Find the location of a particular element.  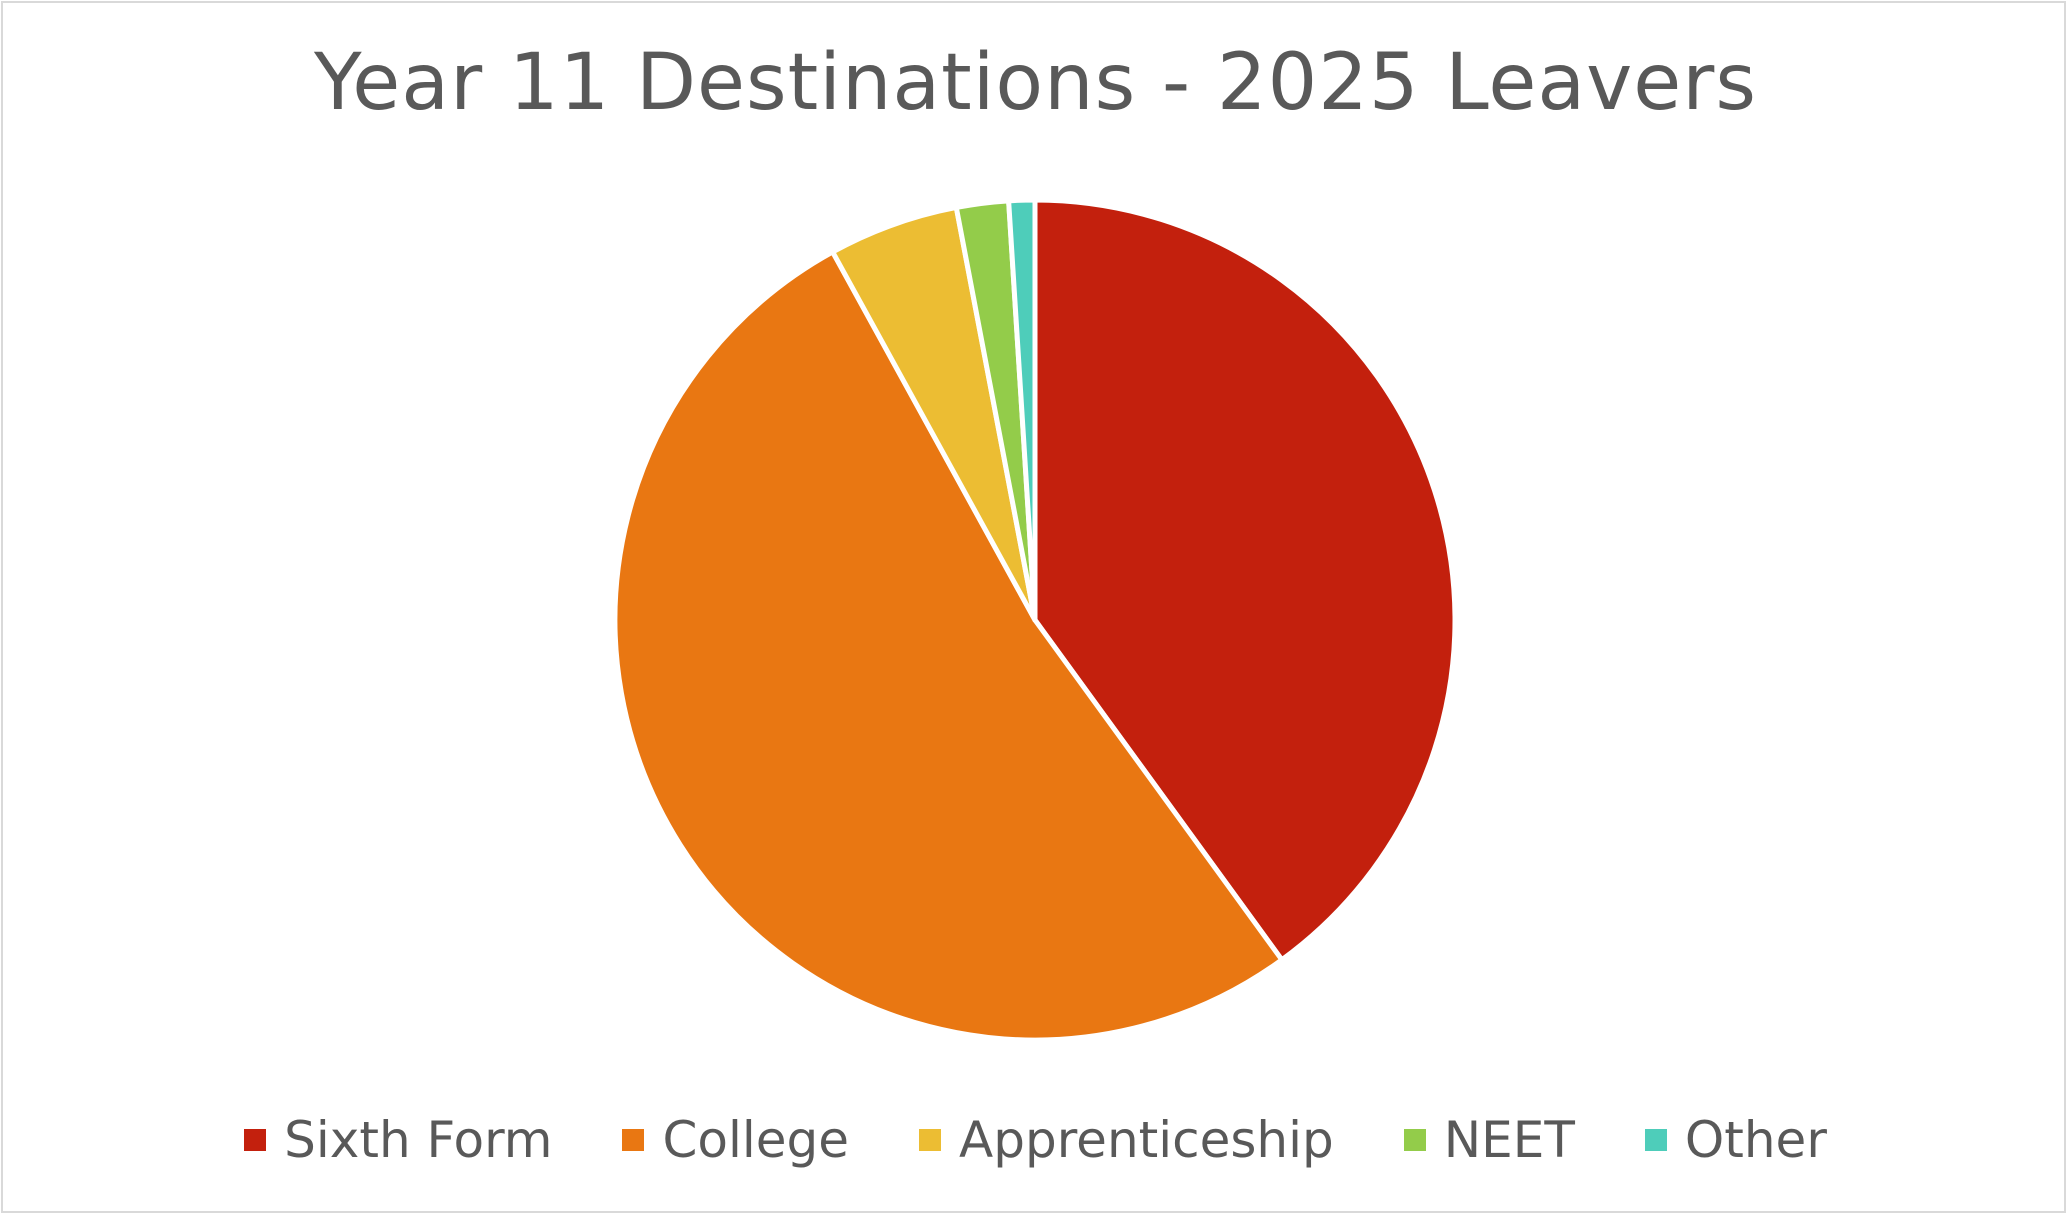

legend-label-apprenticeship: Apprenticeship is located at coordinates (1146, 1140).